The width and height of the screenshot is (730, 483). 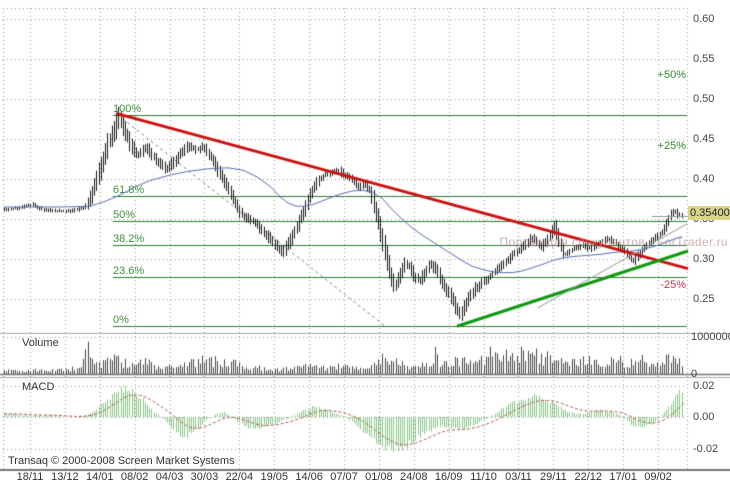 What do you see at coordinates (671, 146) in the screenshot?
I see `percent-level-label: +25%` at bounding box center [671, 146].